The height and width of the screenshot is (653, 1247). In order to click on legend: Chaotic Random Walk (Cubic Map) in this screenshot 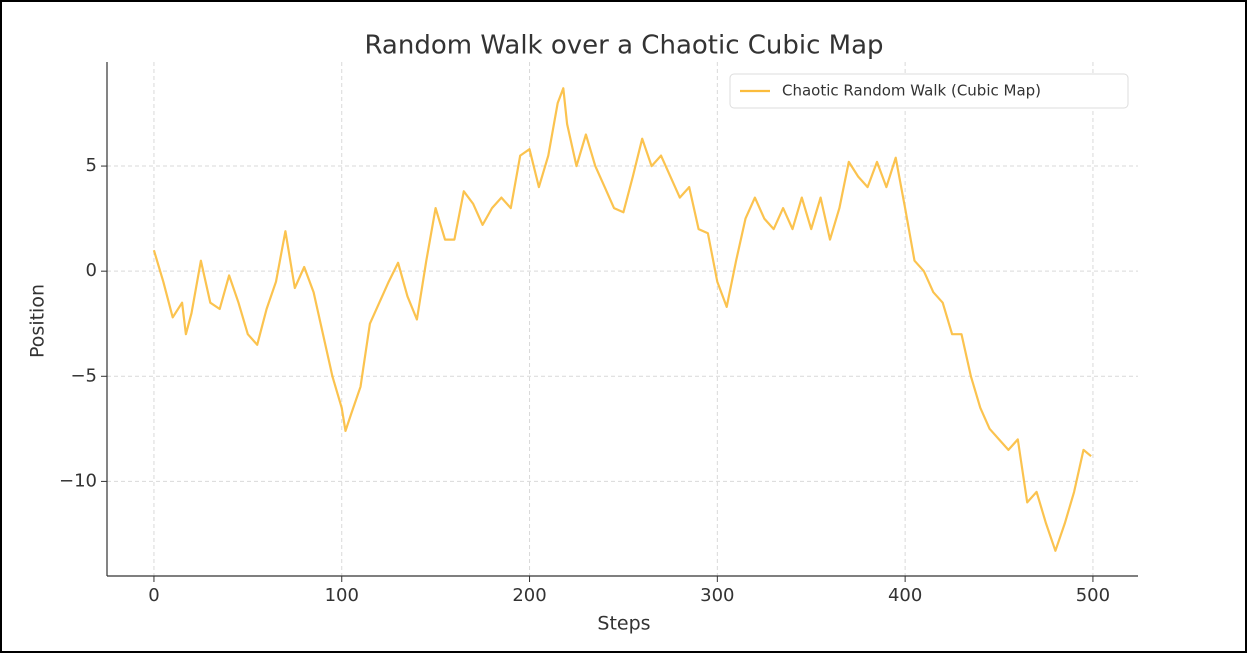, I will do `click(929, 91)`.